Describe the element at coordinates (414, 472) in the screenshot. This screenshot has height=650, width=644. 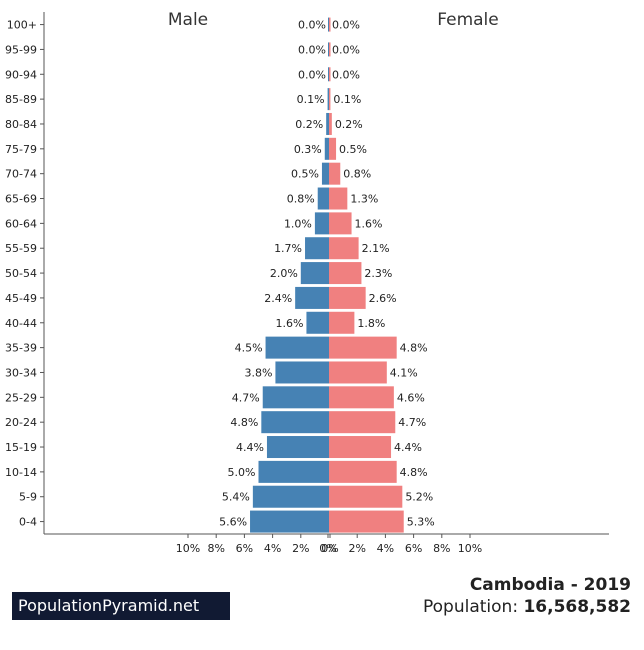
I see `value-label-female: 4.8%` at that location.